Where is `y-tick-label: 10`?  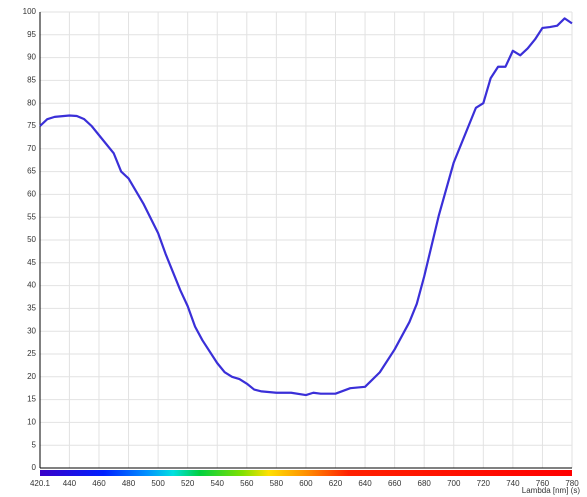
y-tick-label: 10 is located at coordinates (31, 422).